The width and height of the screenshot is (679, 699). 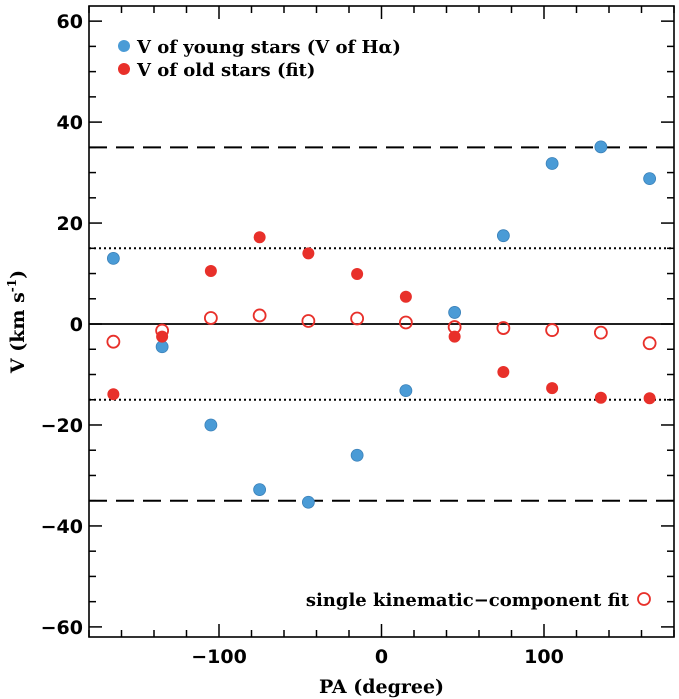 I want to click on y-tick-label: 60, so click(x=70, y=22).